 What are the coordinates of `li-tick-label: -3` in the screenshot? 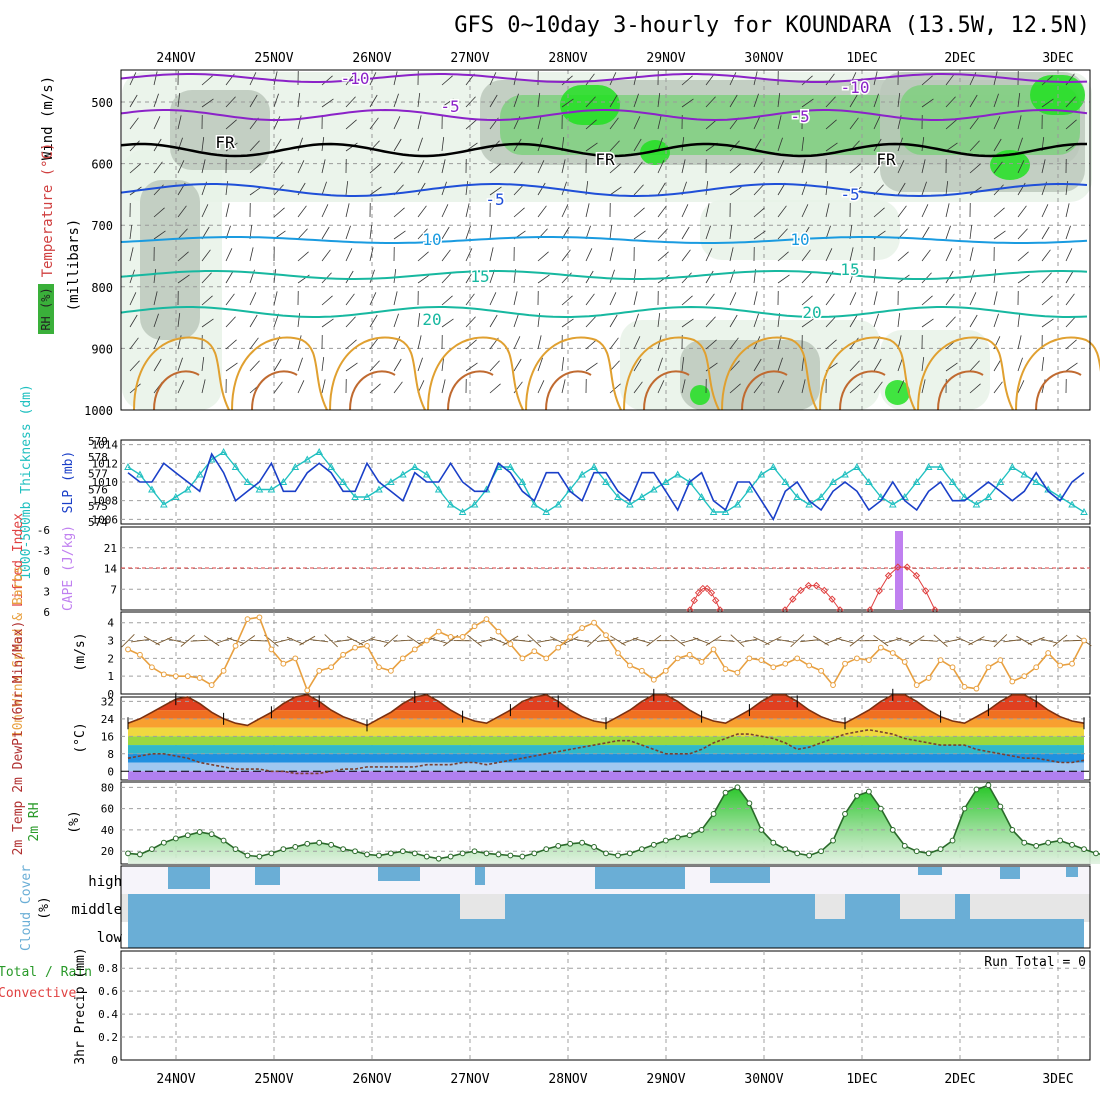 It's located at (43, 551).